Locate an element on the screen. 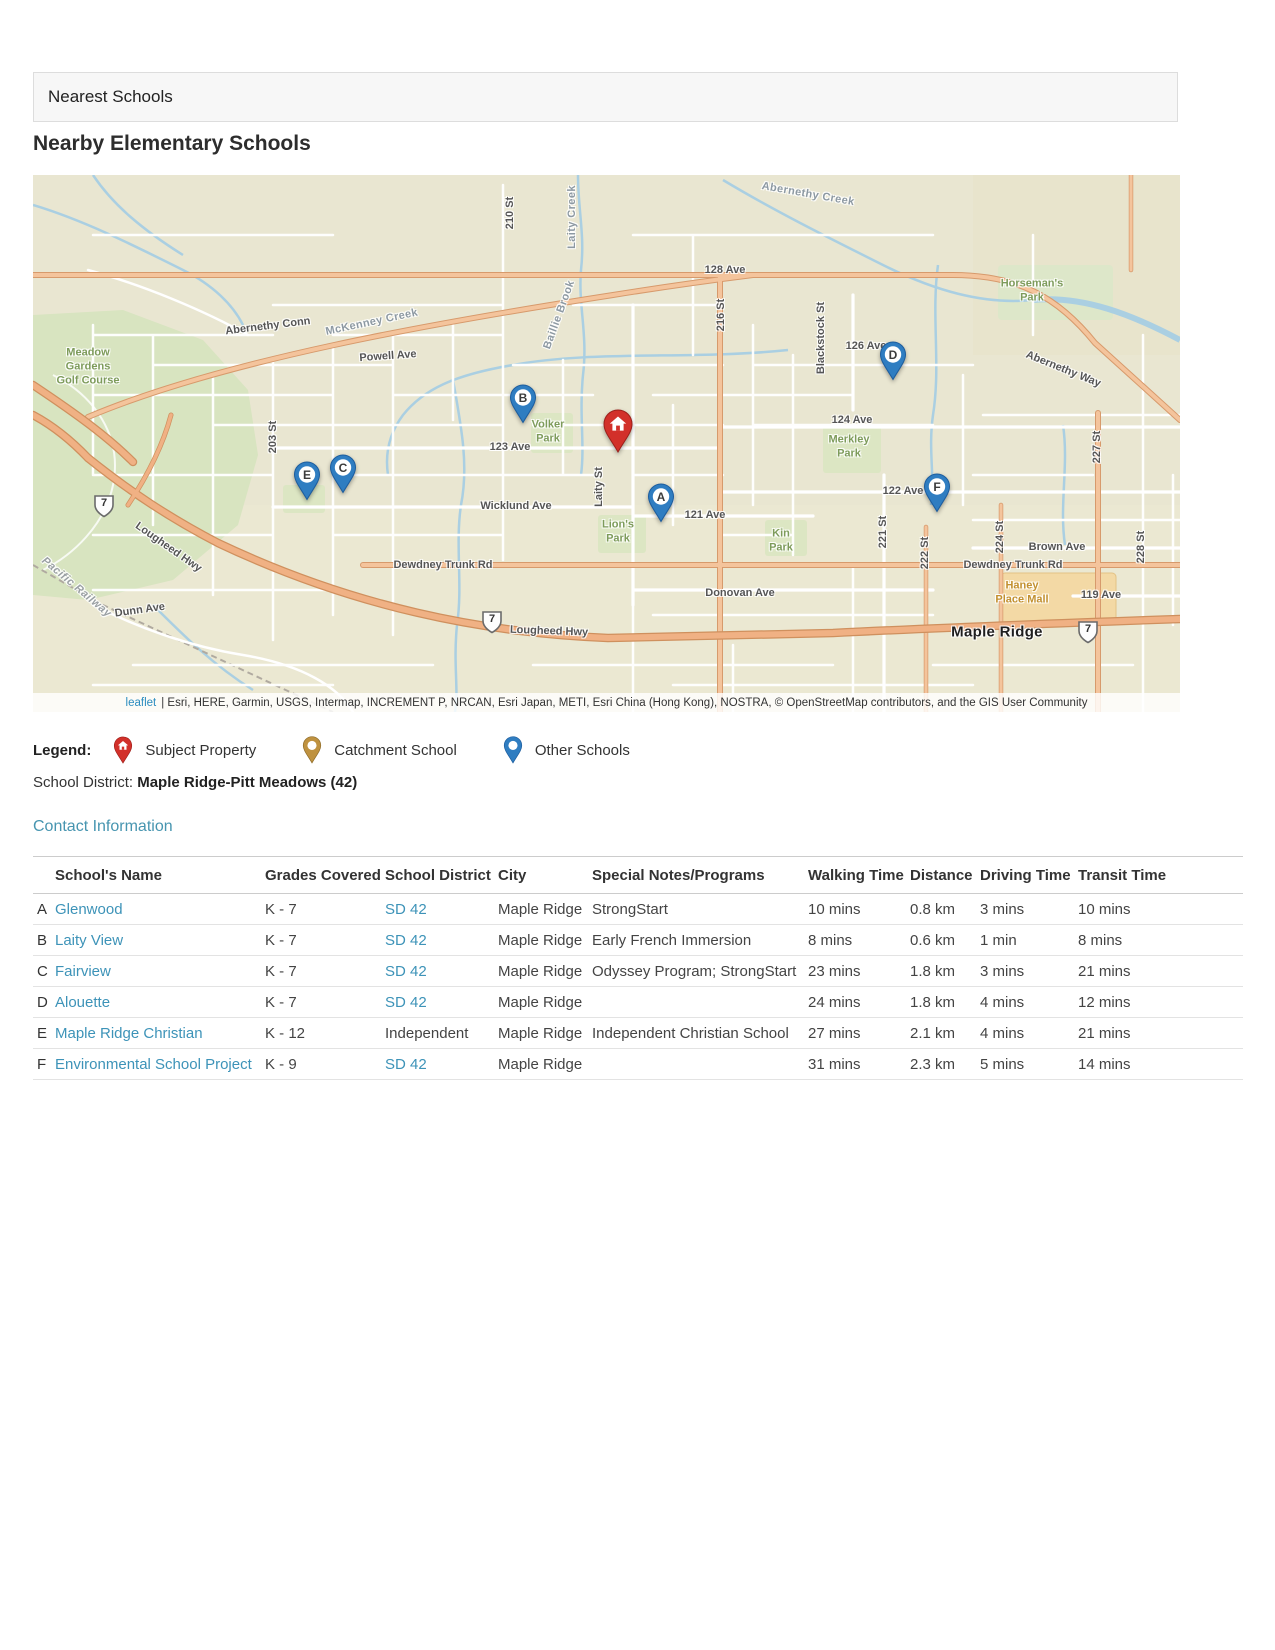  map-marker-a: A is located at coordinates (661, 503).